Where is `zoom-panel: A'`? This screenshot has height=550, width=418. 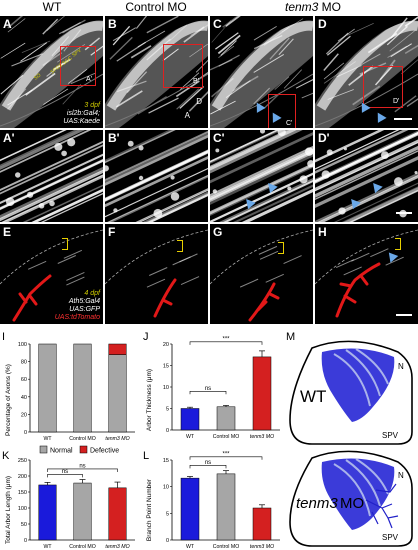
zoom-panel: A' is located at coordinates (51, 176).